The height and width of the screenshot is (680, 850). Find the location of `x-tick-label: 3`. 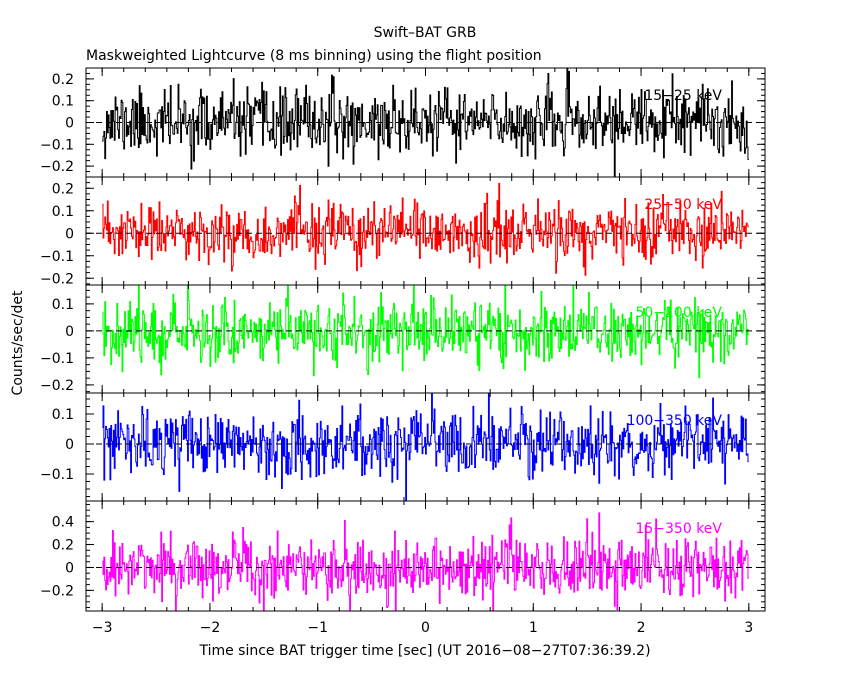

x-tick-label: 3 is located at coordinates (748, 628).